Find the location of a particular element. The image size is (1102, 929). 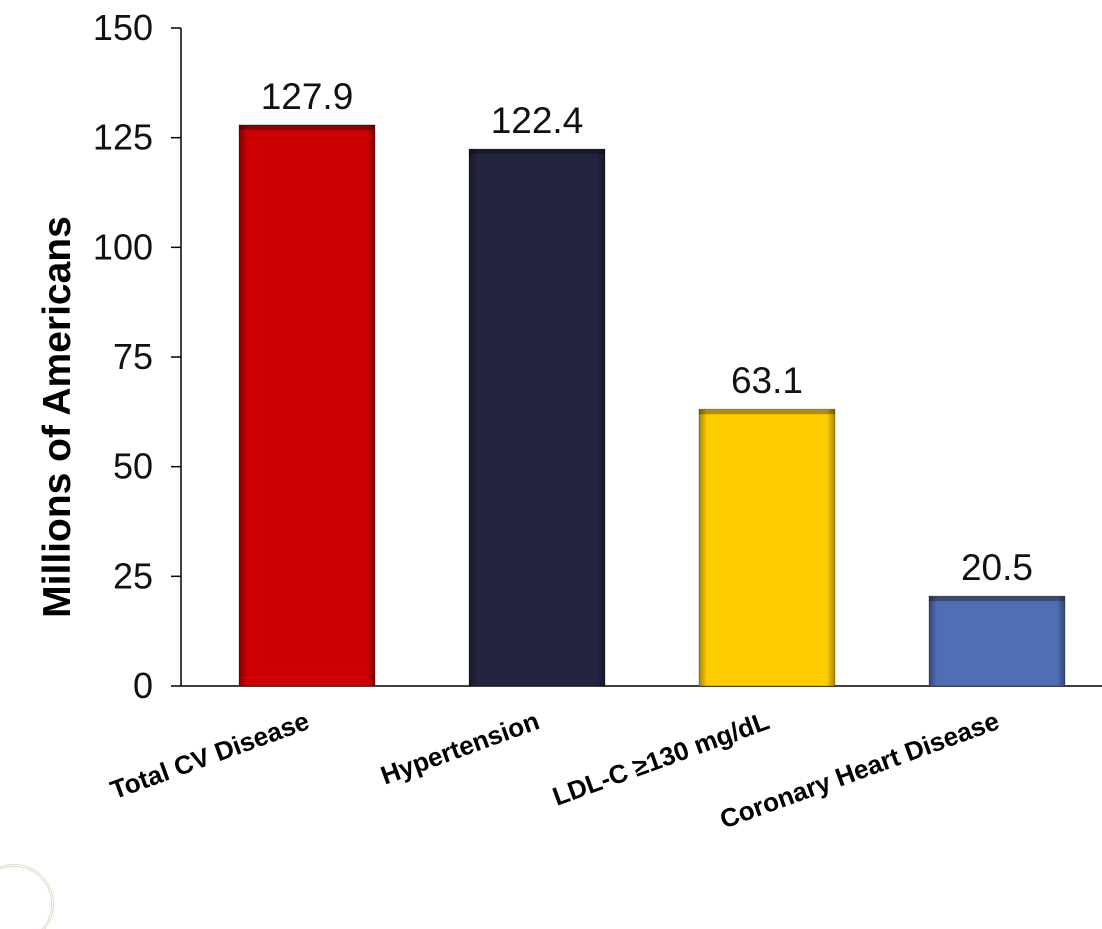

data-label-3: 20.5 is located at coordinates (997, 567).